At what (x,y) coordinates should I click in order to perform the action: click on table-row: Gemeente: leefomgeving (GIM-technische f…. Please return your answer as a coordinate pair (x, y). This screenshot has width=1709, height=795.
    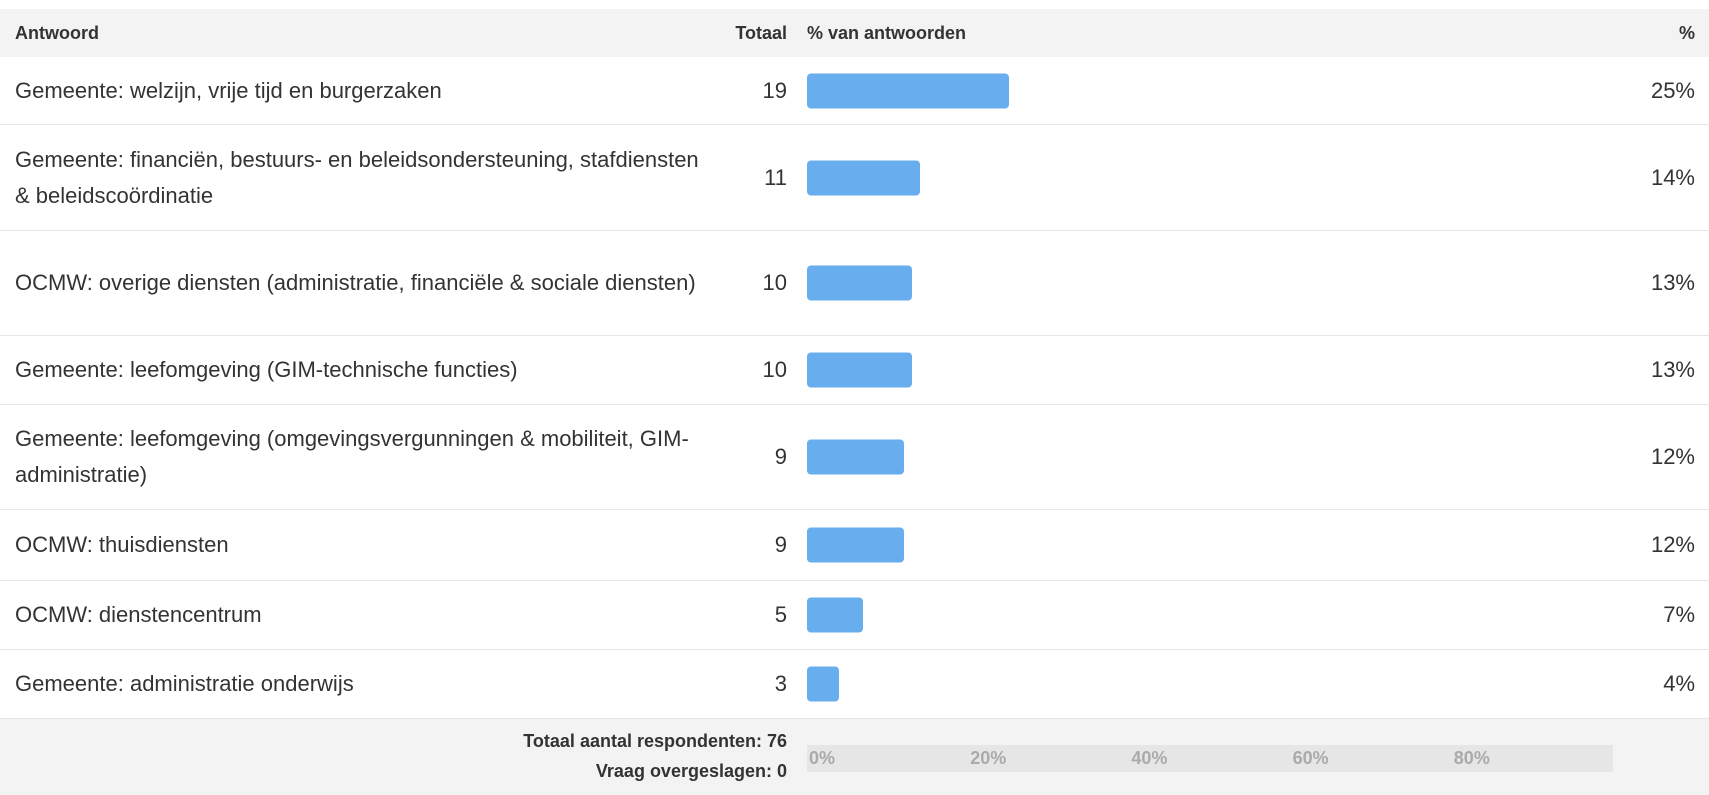
    Looking at the image, I should click on (854, 370).